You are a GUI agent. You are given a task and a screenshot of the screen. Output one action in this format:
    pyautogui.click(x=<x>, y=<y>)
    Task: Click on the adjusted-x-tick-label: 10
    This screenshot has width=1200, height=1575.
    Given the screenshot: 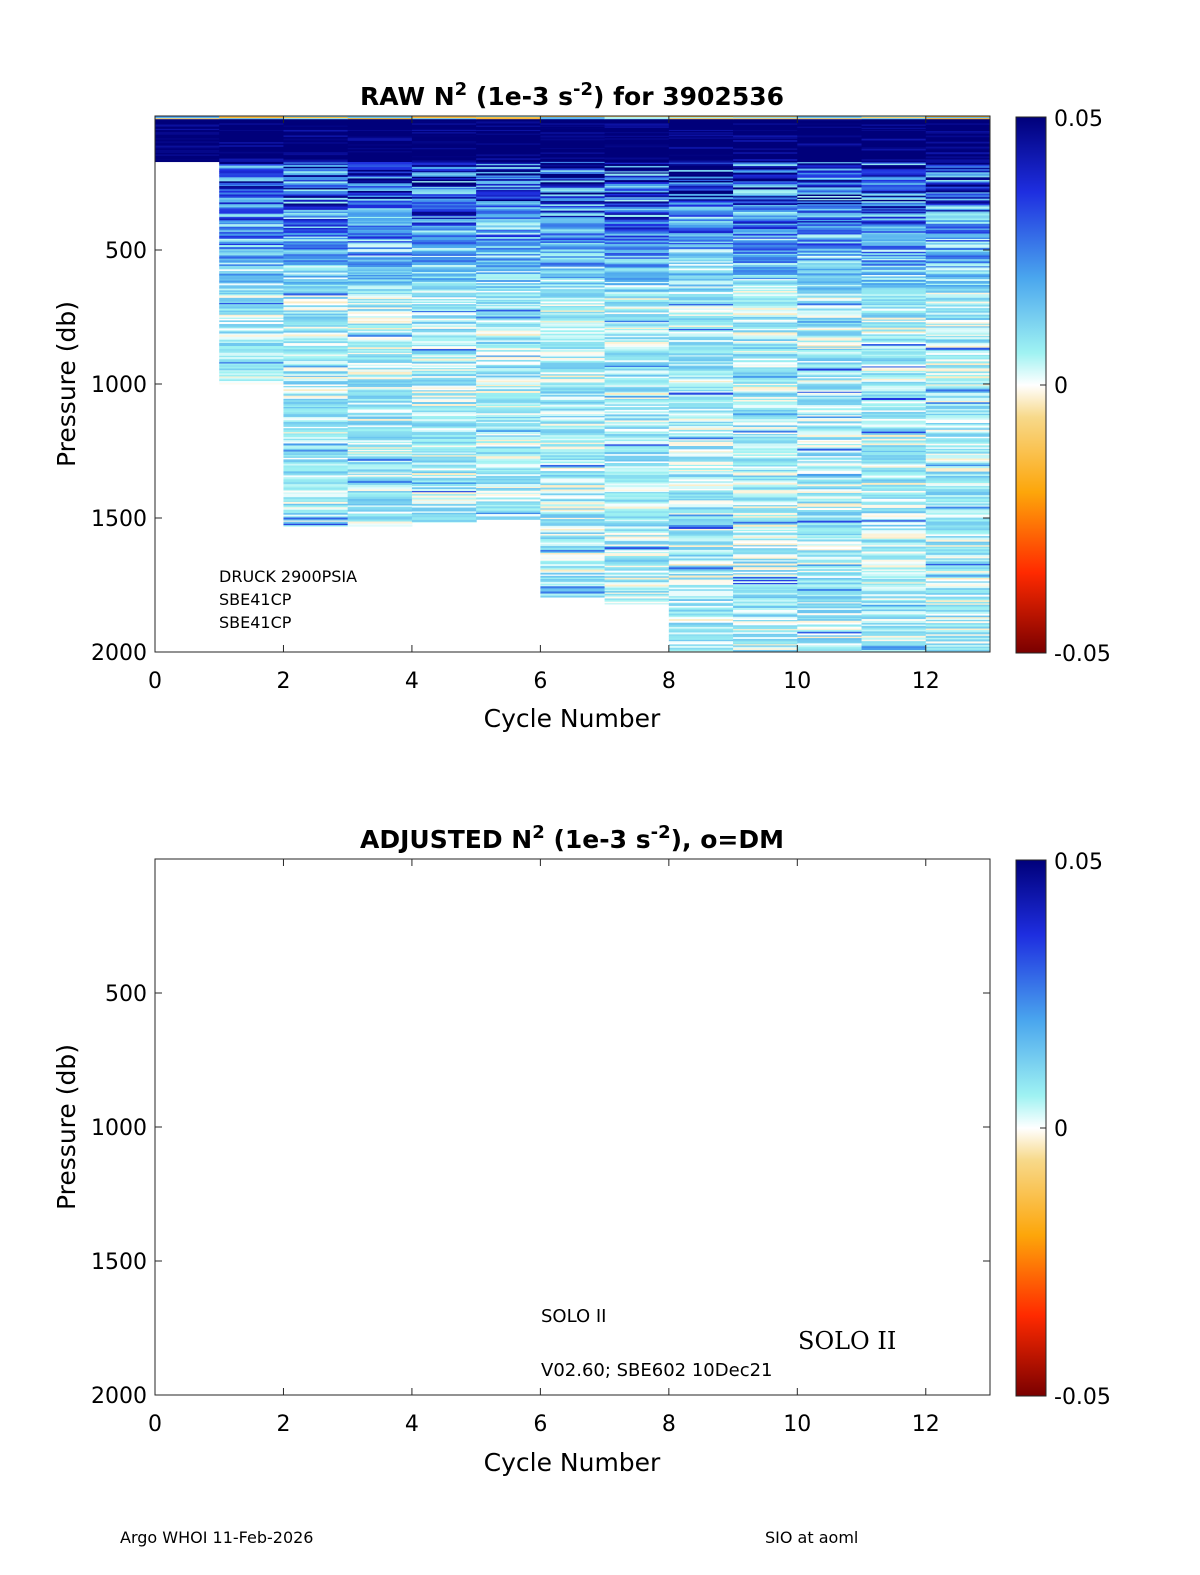 What is the action you would take?
    pyautogui.click(x=797, y=1424)
    